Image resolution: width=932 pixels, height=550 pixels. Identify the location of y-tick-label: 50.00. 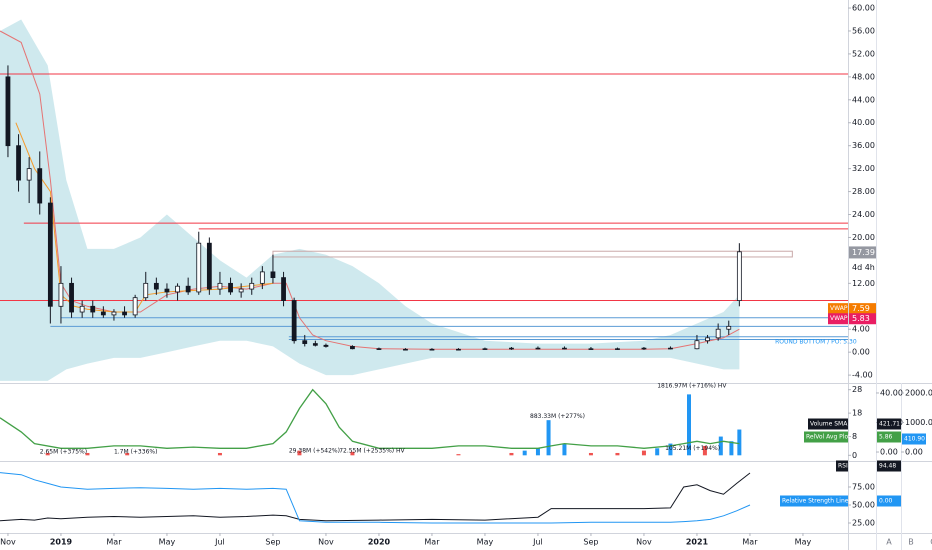
(863, 504).